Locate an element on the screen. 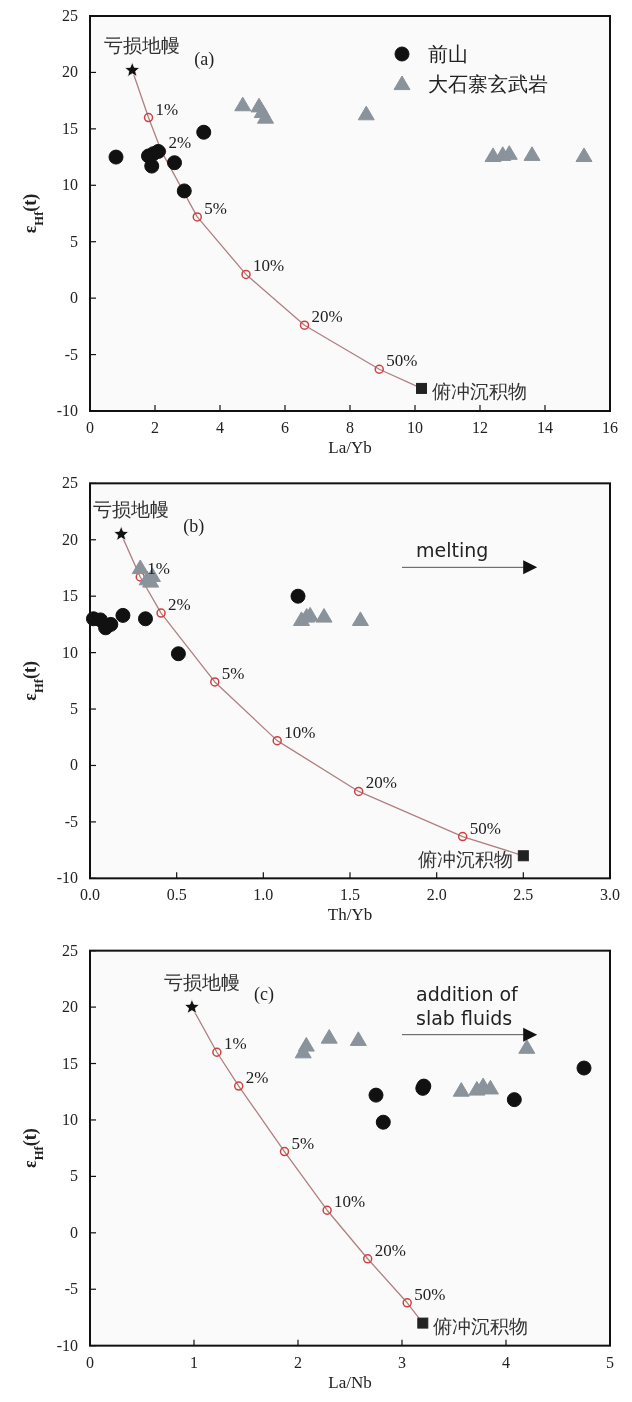 This screenshot has width=632, height=1402. x-tick-label: 5 is located at coordinates (610, 1362).